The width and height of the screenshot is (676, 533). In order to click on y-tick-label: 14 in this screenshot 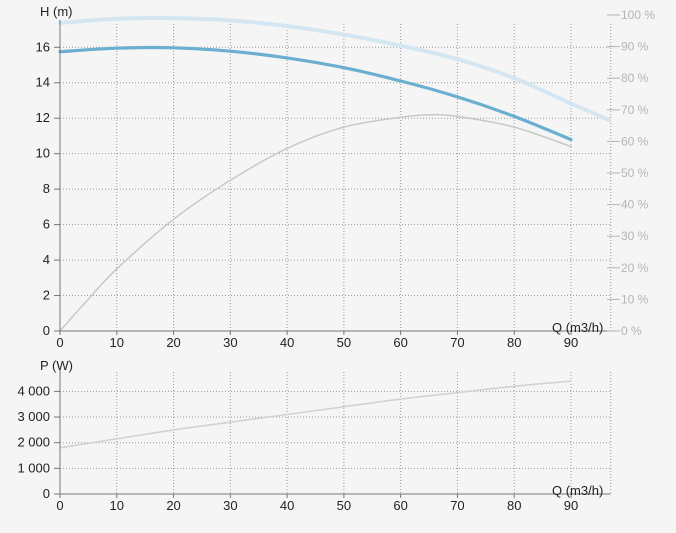, I will do `click(43, 82)`.